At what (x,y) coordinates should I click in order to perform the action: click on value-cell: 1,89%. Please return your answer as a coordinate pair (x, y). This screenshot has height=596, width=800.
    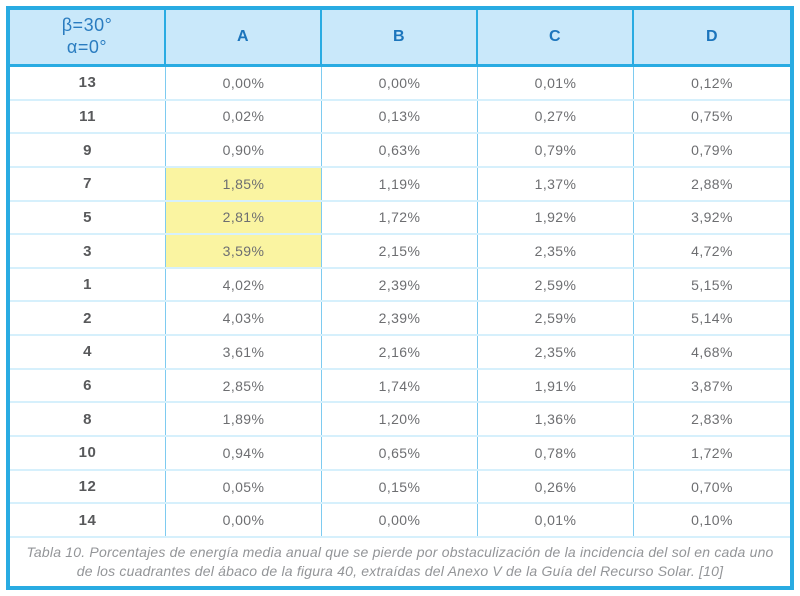
    Looking at the image, I should click on (244, 419).